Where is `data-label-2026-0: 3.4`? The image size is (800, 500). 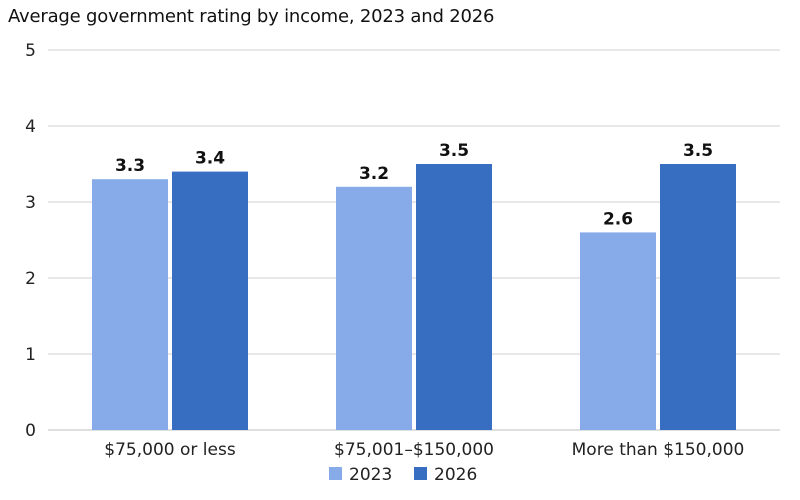 data-label-2026-0: 3.4 is located at coordinates (210, 159).